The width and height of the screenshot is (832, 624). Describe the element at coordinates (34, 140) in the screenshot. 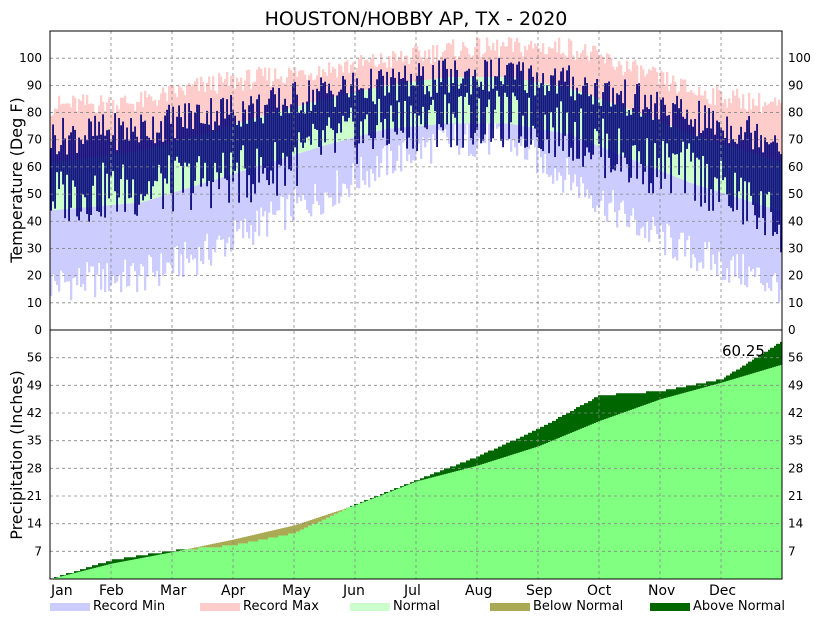

I see `temp-tick-label-left: 70` at that location.